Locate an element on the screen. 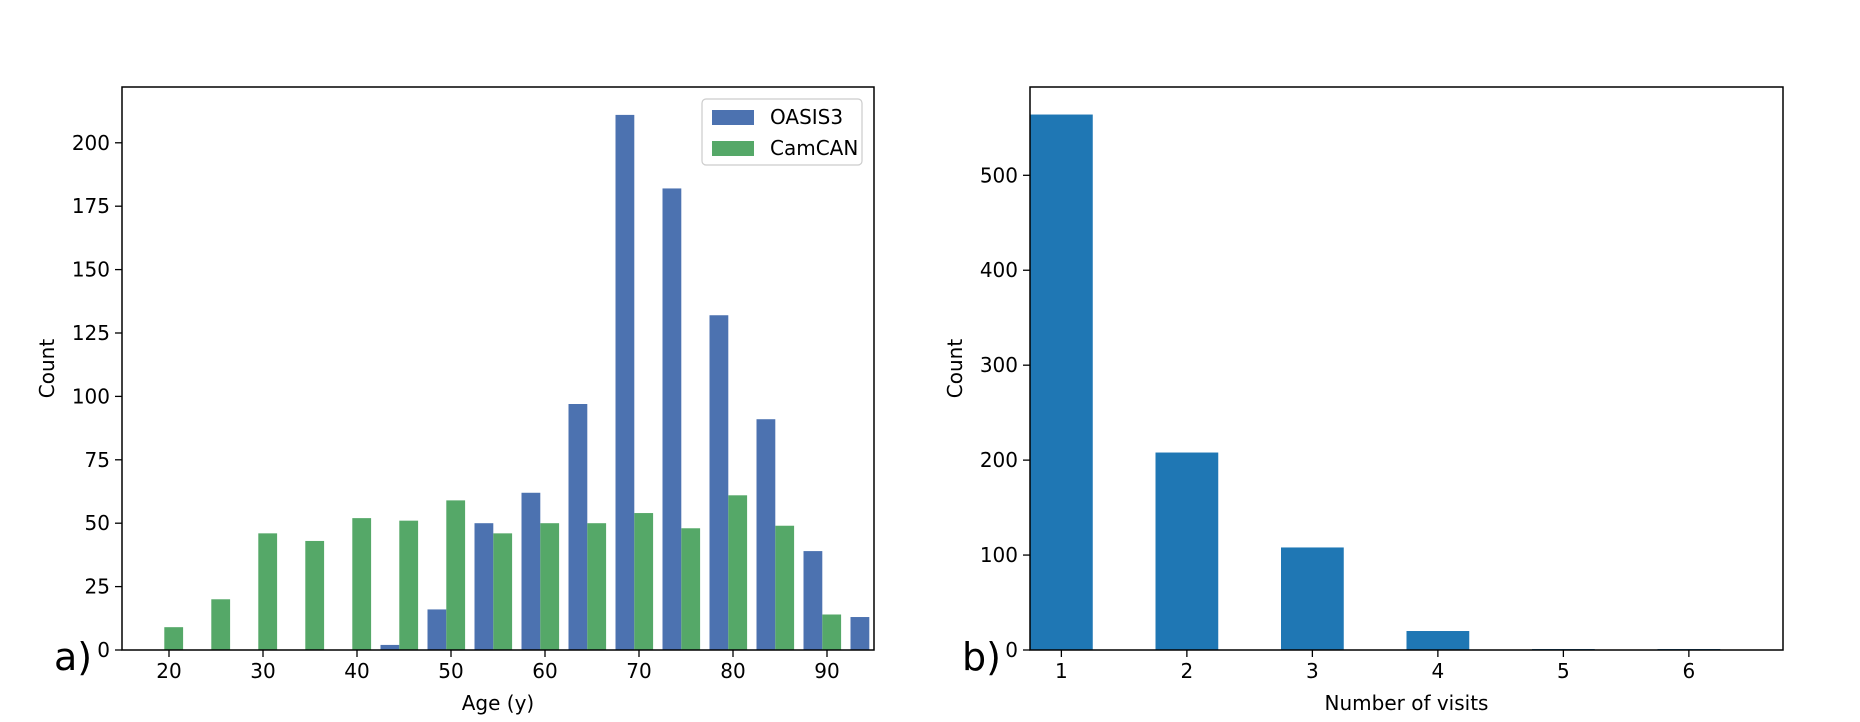  legend-label-camcan: CamCAN is located at coordinates (814, 148).